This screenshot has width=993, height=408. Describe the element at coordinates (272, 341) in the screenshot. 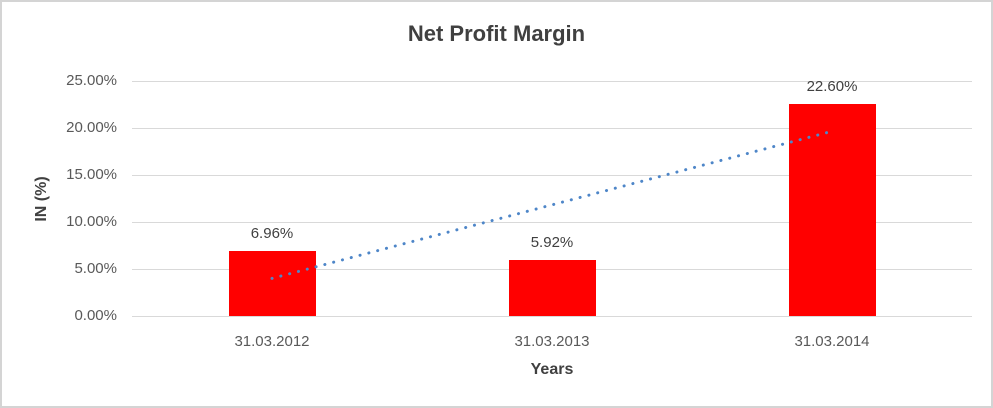

I see `x-tick-label: 31.03.2012` at that location.